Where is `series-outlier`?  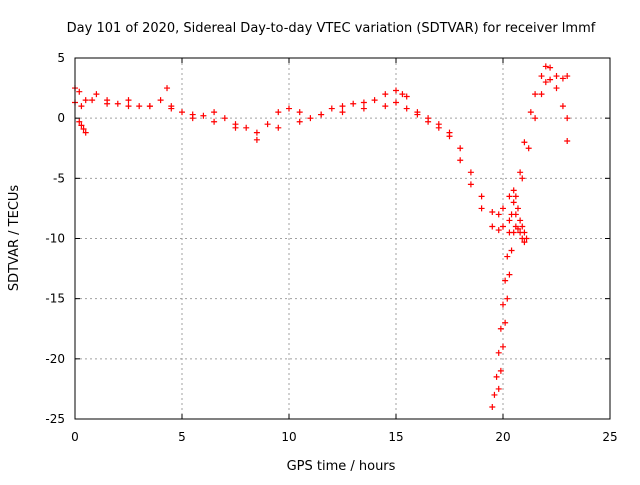 series-outlier is located at coordinates (567, 141).